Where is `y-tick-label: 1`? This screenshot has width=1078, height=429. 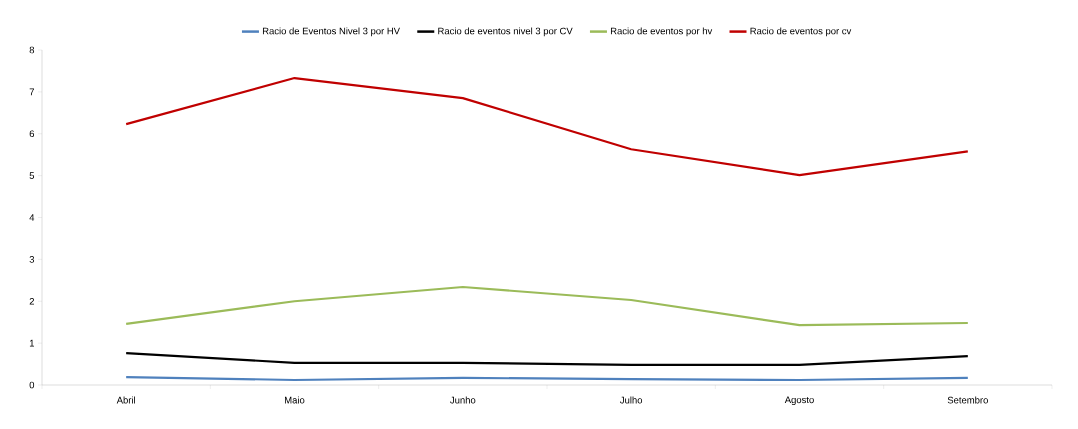 y-tick-label: 1 is located at coordinates (32, 343).